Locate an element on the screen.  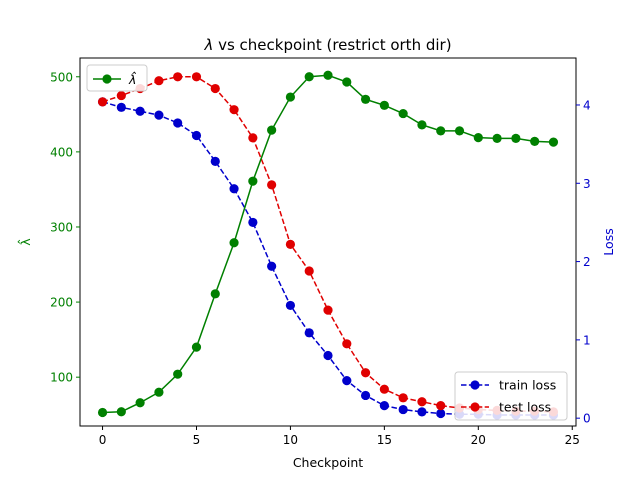
legend-top-left: λ̂ is located at coordinates (117, 78).